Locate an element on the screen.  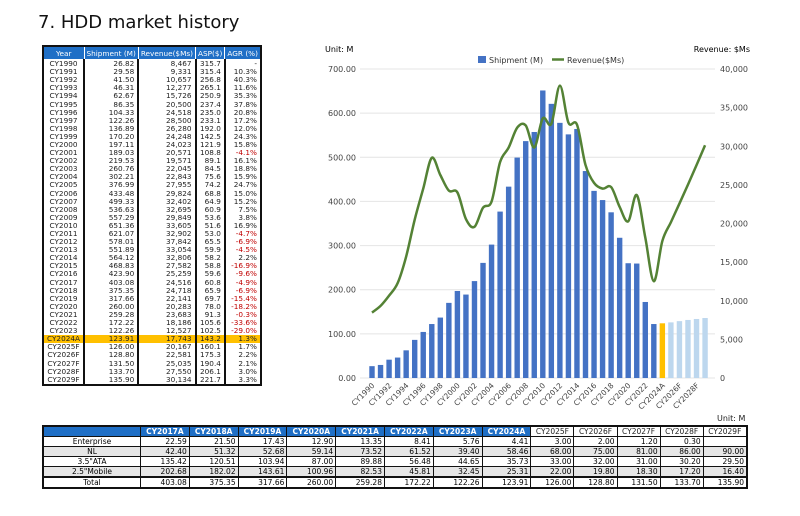
table-cell: Enterprise is located at coordinates (91, 441).